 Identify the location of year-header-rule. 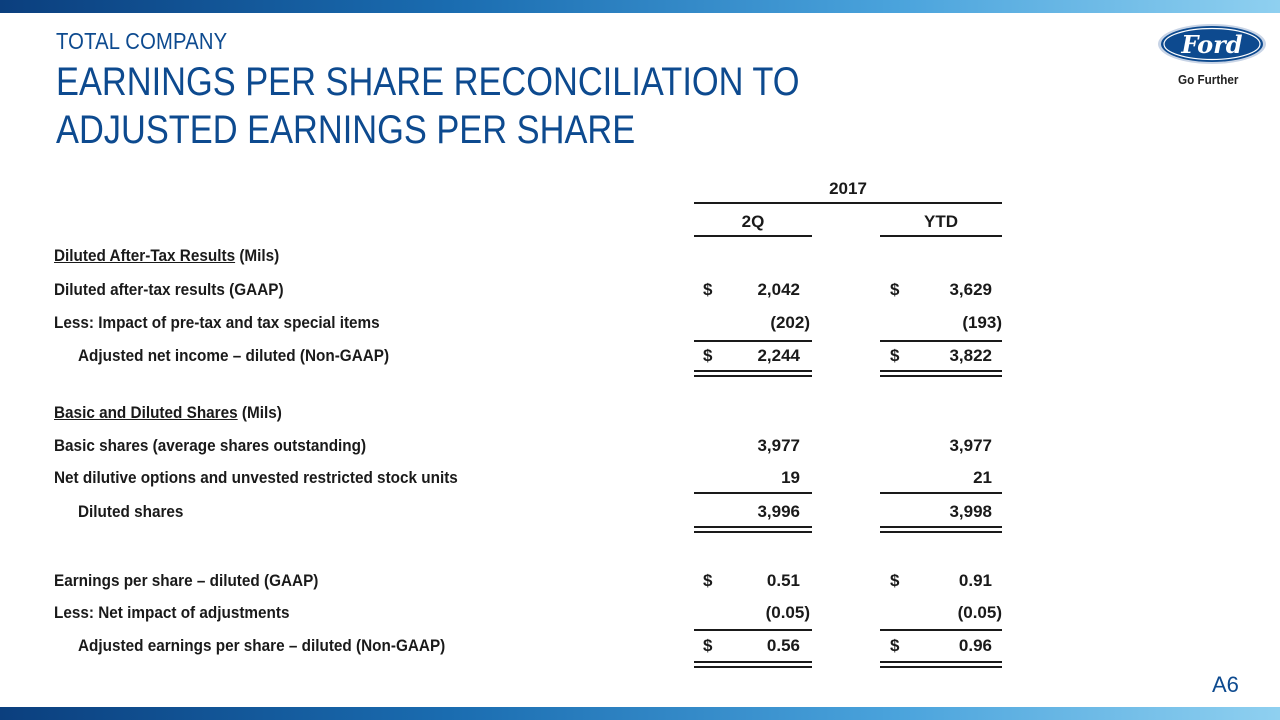
(848, 203).